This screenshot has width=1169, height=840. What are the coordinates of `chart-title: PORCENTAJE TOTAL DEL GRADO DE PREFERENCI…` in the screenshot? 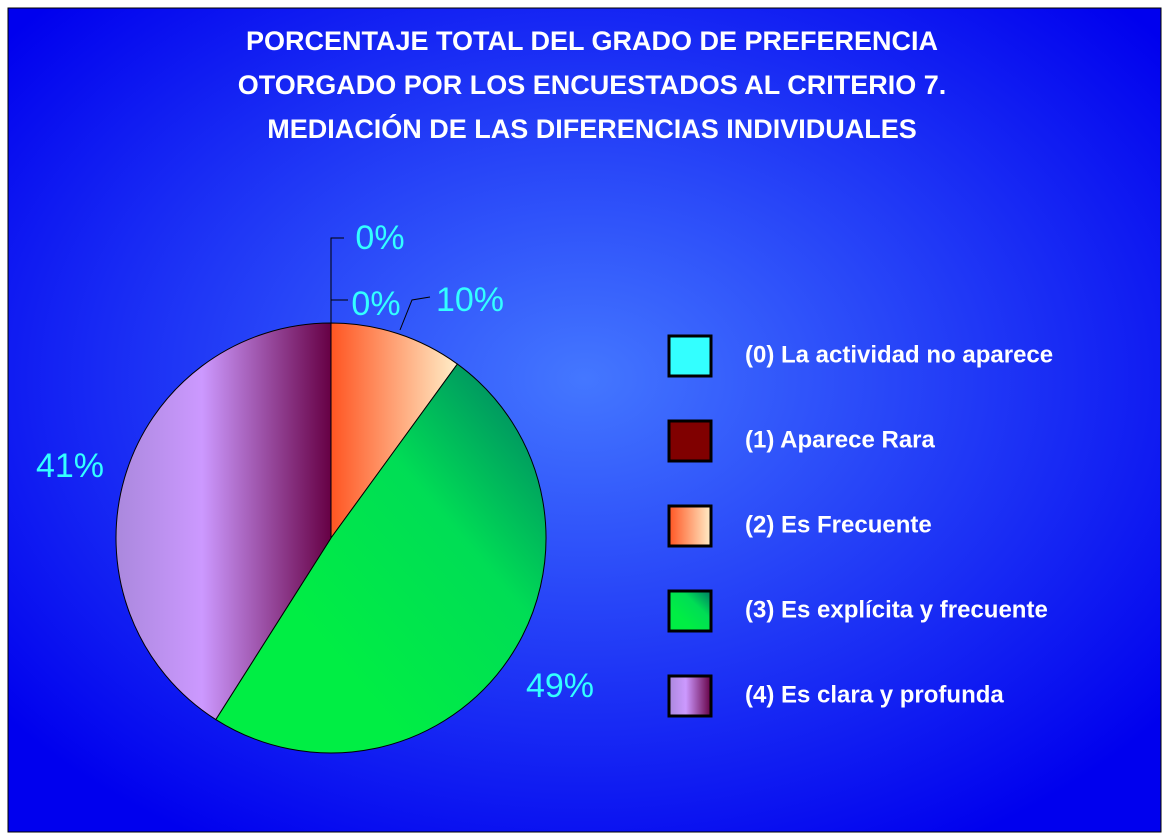 It's located at (592, 41).